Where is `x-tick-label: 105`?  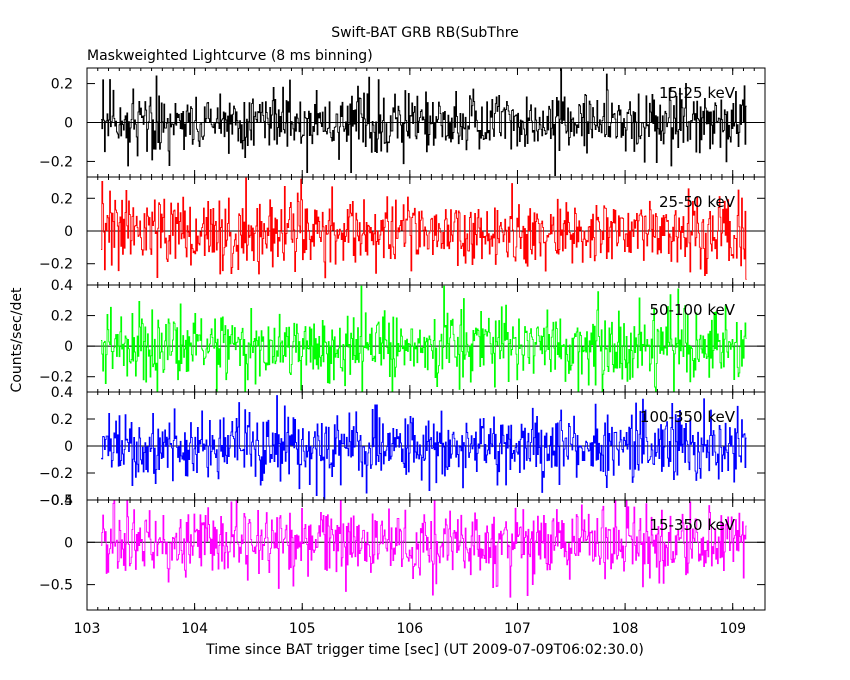
x-tick-label: 105 is located at coordinates (302, 629).